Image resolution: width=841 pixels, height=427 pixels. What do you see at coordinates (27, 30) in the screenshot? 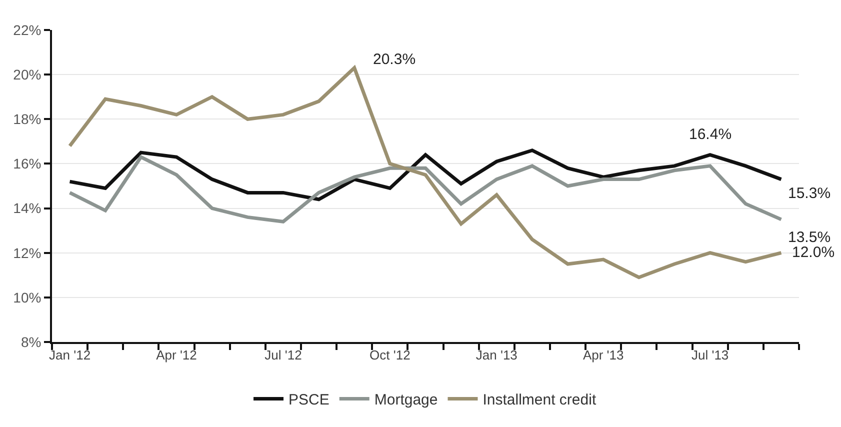
I see `y-tick-label: 22%` at bounding box center [27, 30].